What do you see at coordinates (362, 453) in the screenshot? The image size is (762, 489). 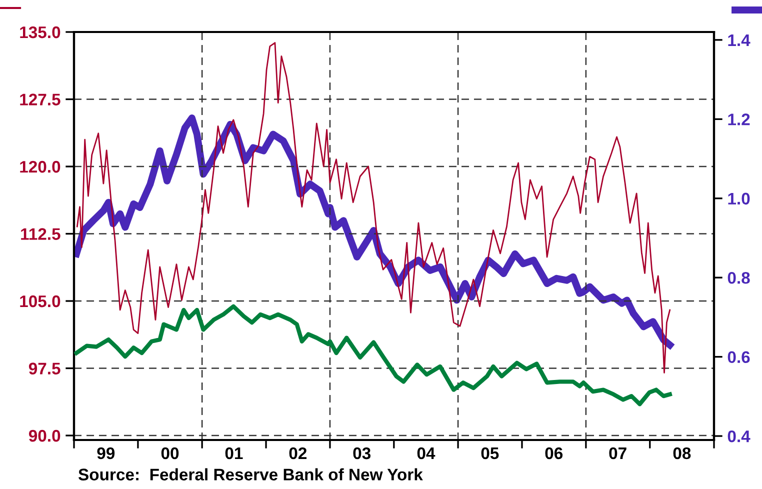 I see `x-tick-label: 03` at bounding box center [362, 453].